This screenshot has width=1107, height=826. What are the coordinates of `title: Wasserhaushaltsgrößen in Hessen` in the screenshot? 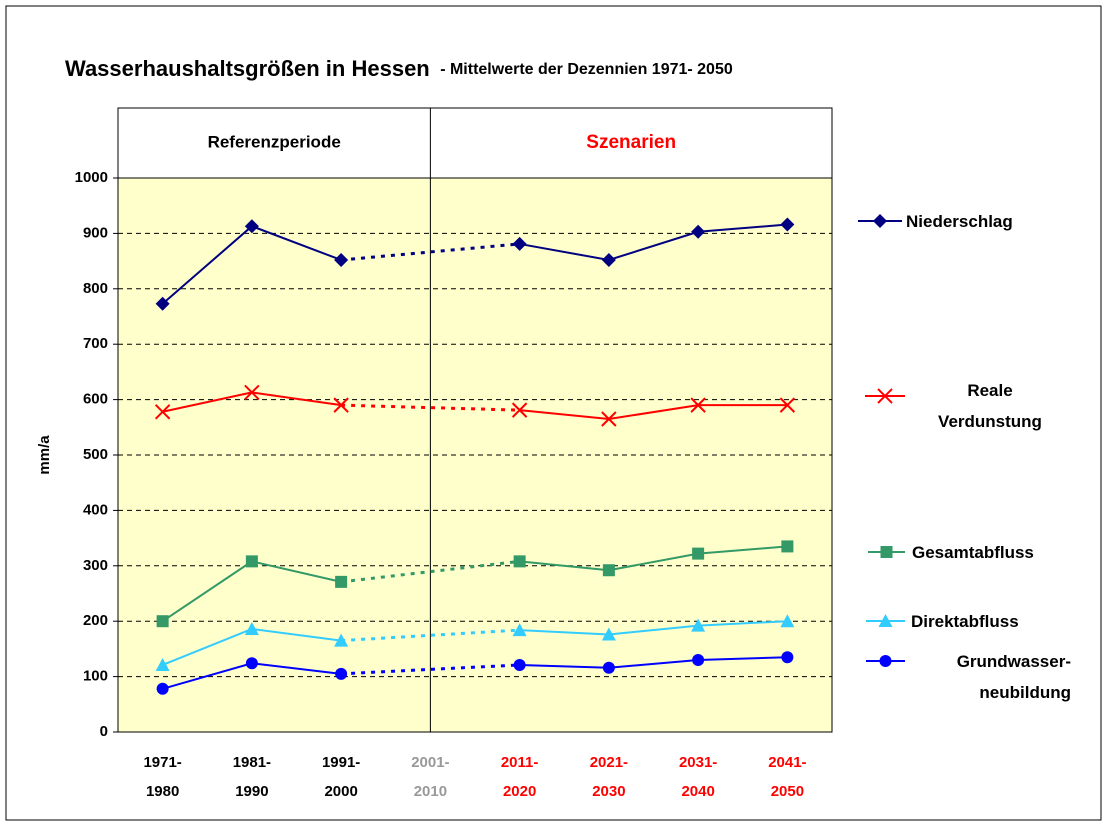 It's located at (247, 68).